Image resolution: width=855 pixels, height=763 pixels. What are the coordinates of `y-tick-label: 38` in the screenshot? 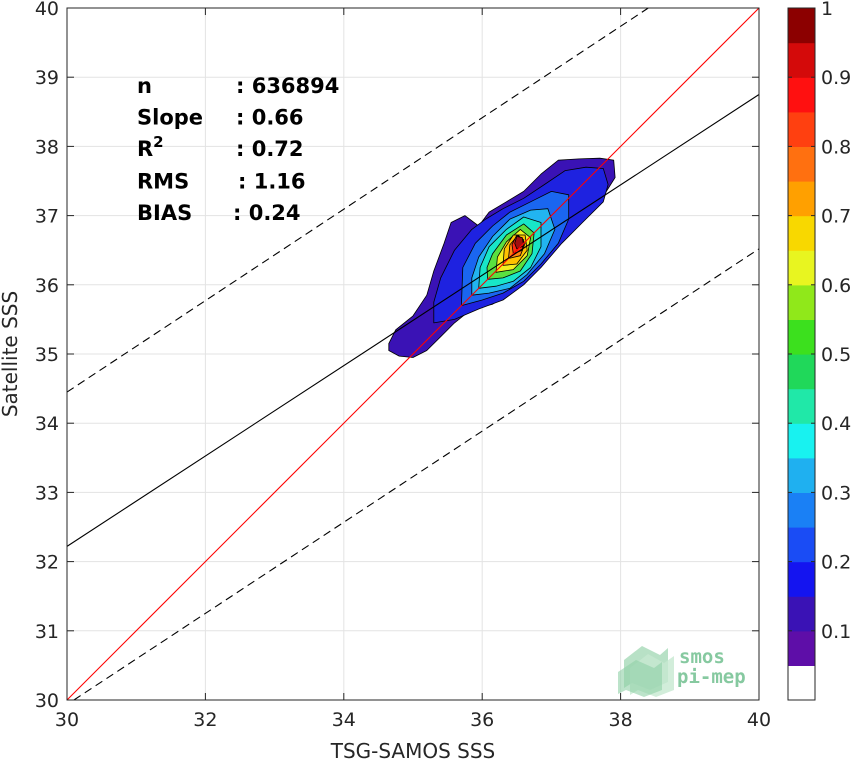 It's located at (47, 147).